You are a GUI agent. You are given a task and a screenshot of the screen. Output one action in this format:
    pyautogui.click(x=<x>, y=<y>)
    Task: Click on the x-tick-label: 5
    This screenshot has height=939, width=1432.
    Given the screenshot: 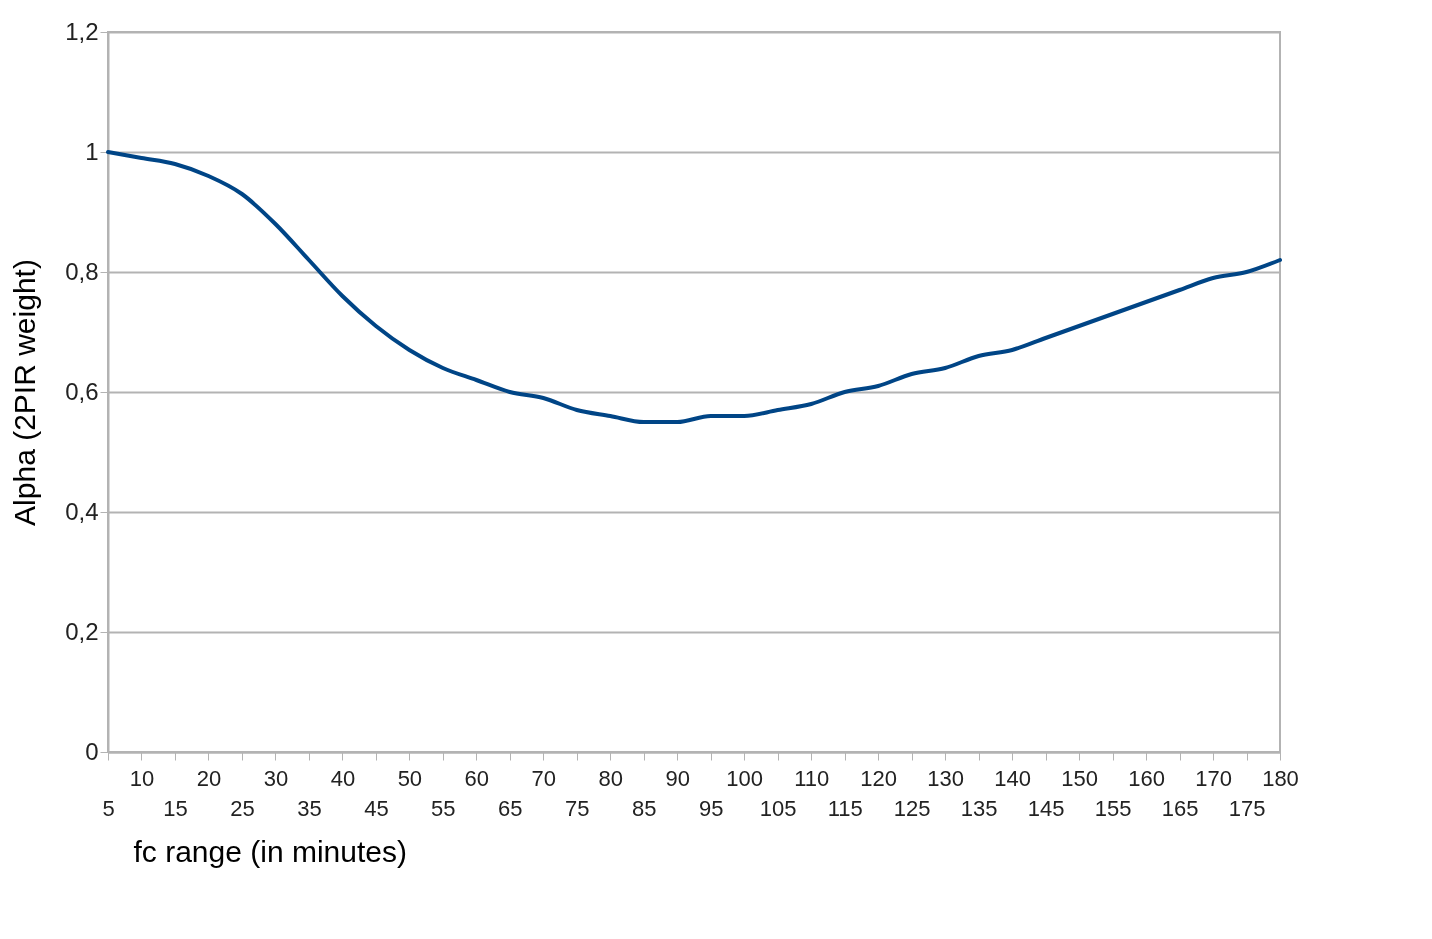 What is the action you would take?
    pyautogui.click(x=108, y=808)
    